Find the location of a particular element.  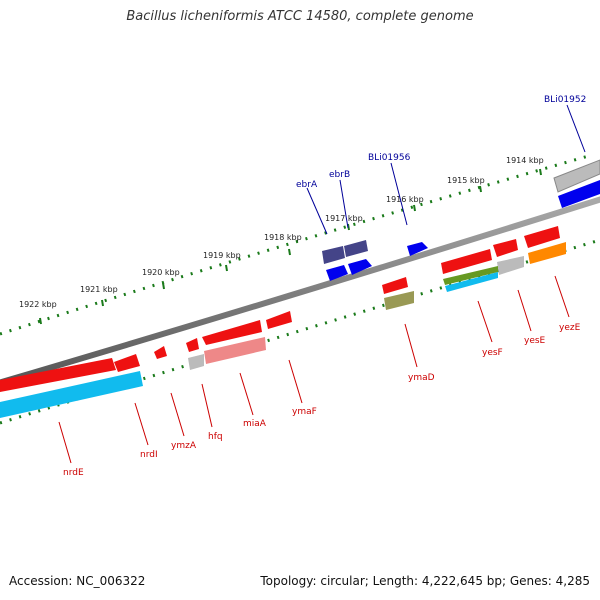

gene-label-miaA: miaA is located at coordinates (255, 424).